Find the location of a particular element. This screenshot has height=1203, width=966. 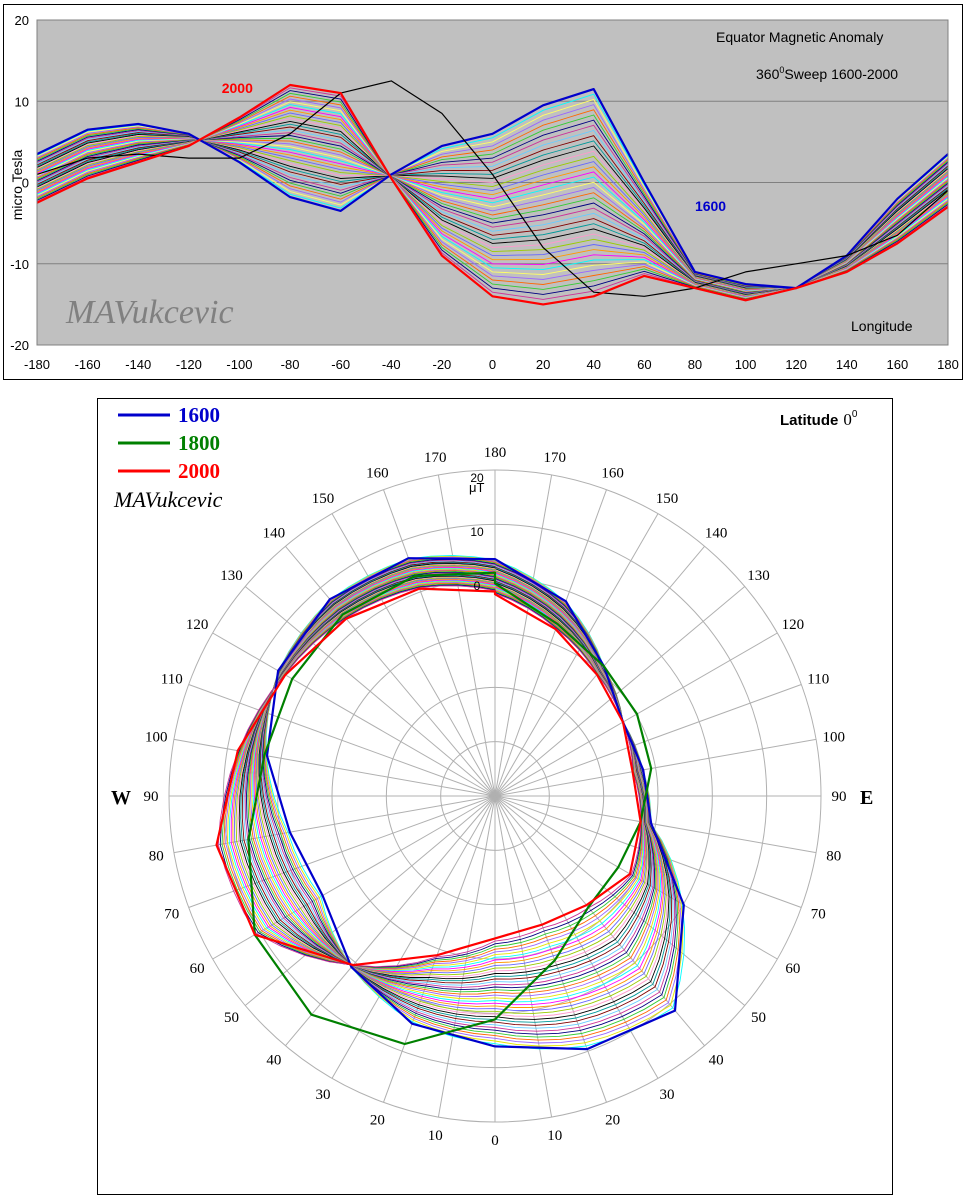

legend-label: 1600 is located at coordinates (199, 415).